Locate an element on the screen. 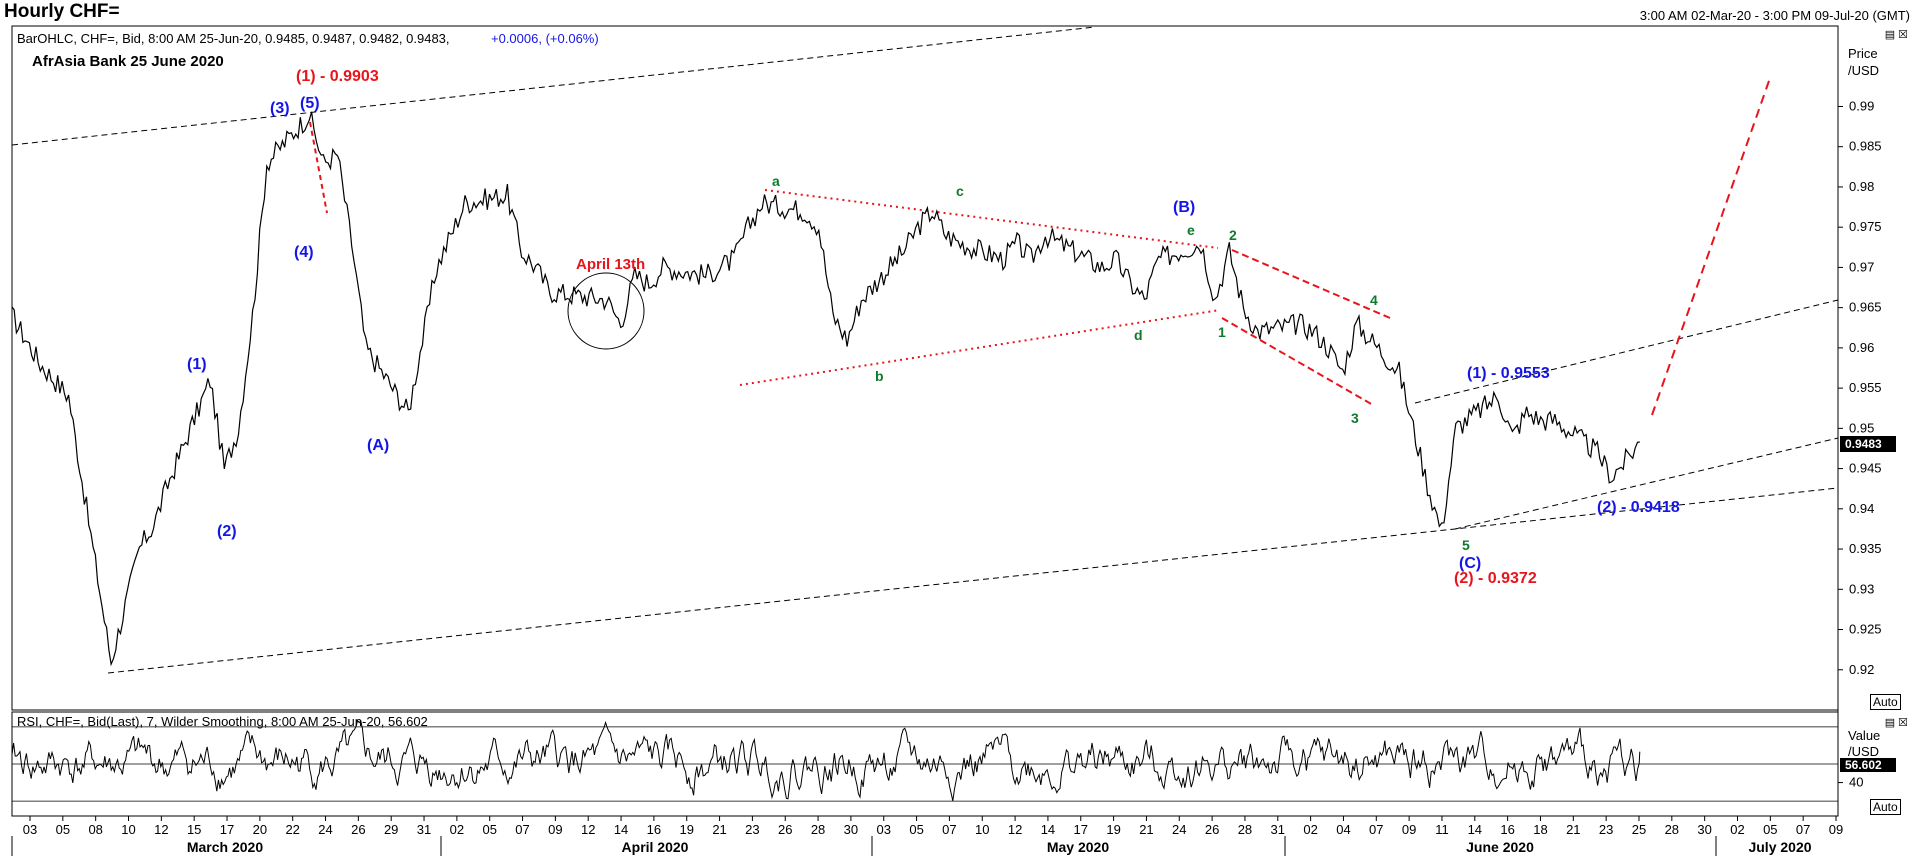  label-b: b is located at coordinates (879, 376).